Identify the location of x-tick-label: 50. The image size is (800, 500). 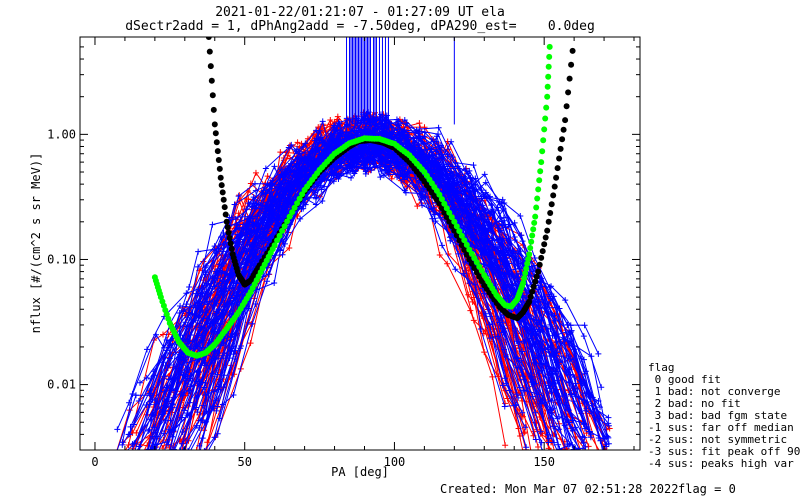
(244, 462).